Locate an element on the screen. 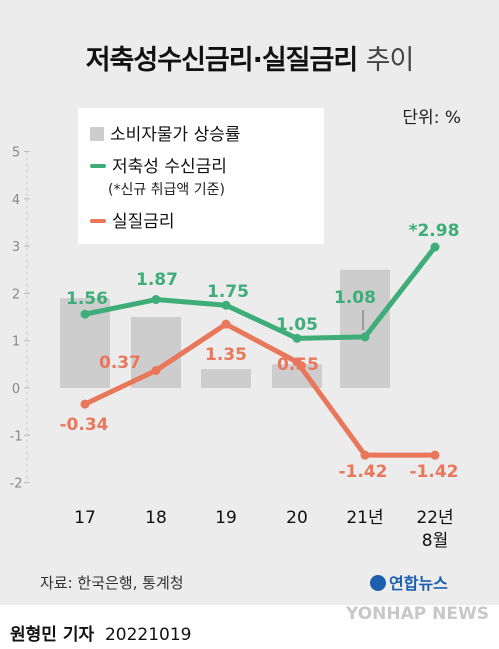  data-label-deposit: 1.75 is located at coordinates (228, 292).